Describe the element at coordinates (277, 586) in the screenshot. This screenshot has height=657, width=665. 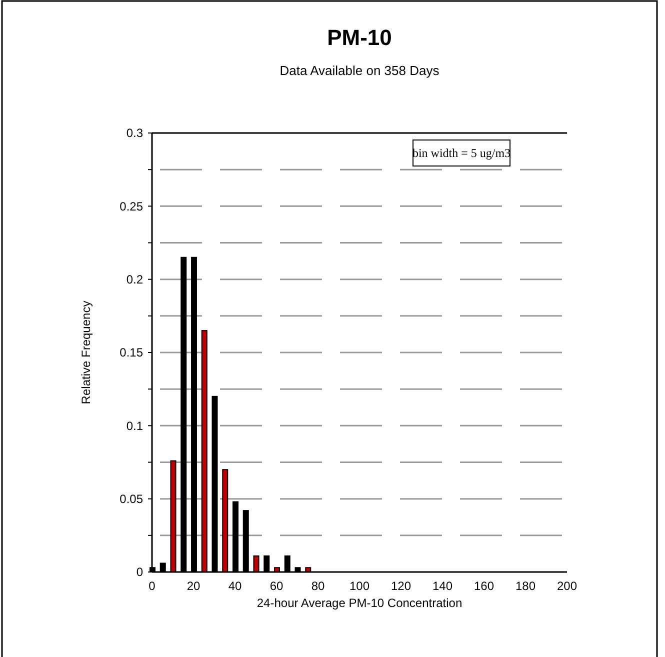
I see `x-tick-label: 60` at that location.